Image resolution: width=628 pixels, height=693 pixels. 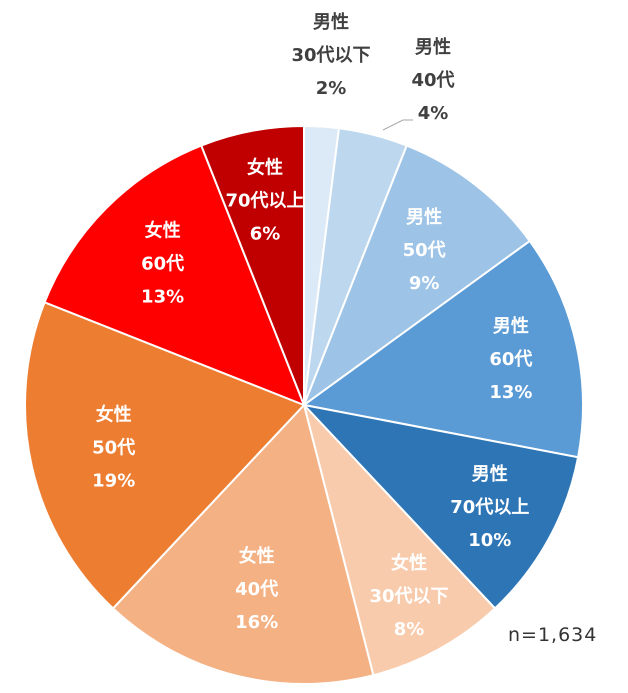 I want to click on slice-label: 16%, so click(x=256, y=622).